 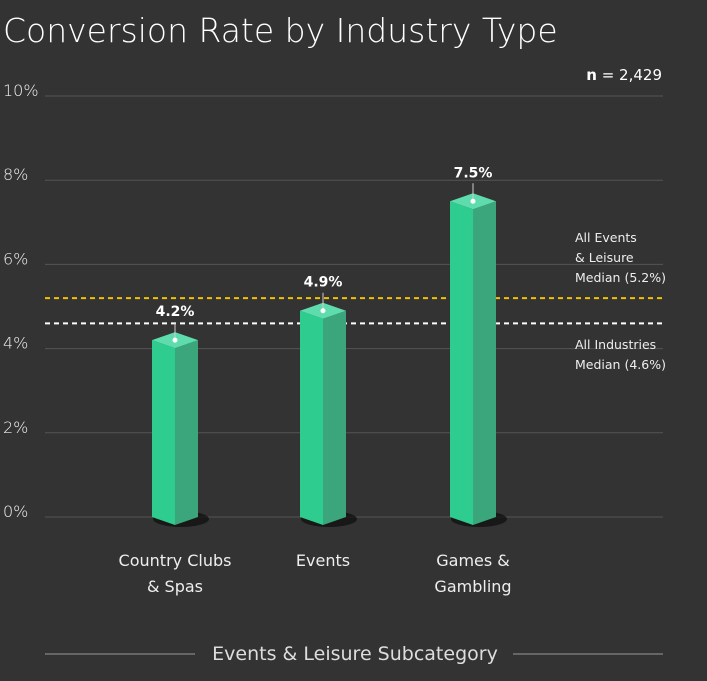 I want to click on x-axis-title: Events & Leisure Subcategory, so click(x=355, y=654).